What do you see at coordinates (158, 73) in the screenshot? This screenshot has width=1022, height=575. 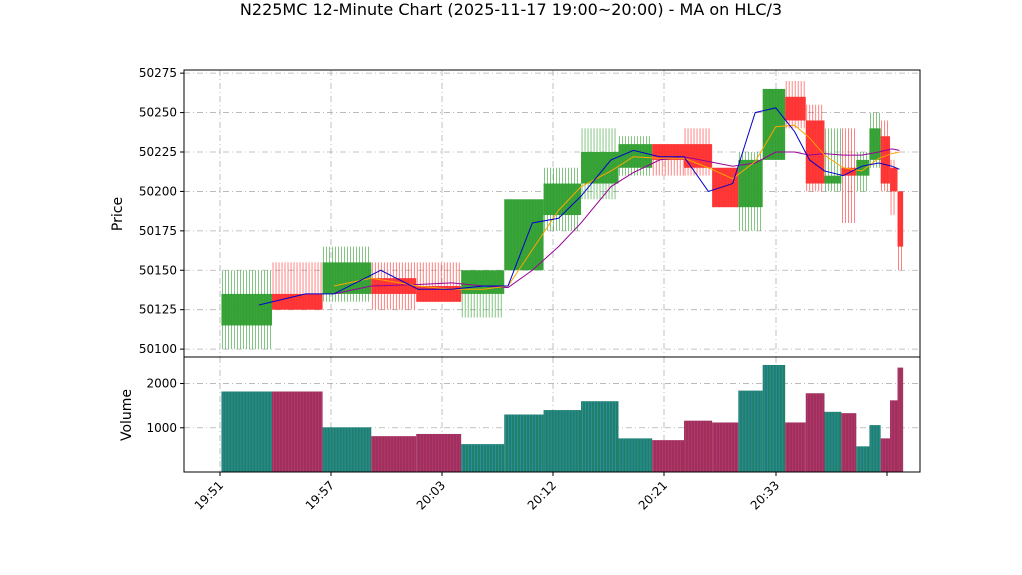 I see `price-tick-label: 50275` at bounding box center [158, 73].